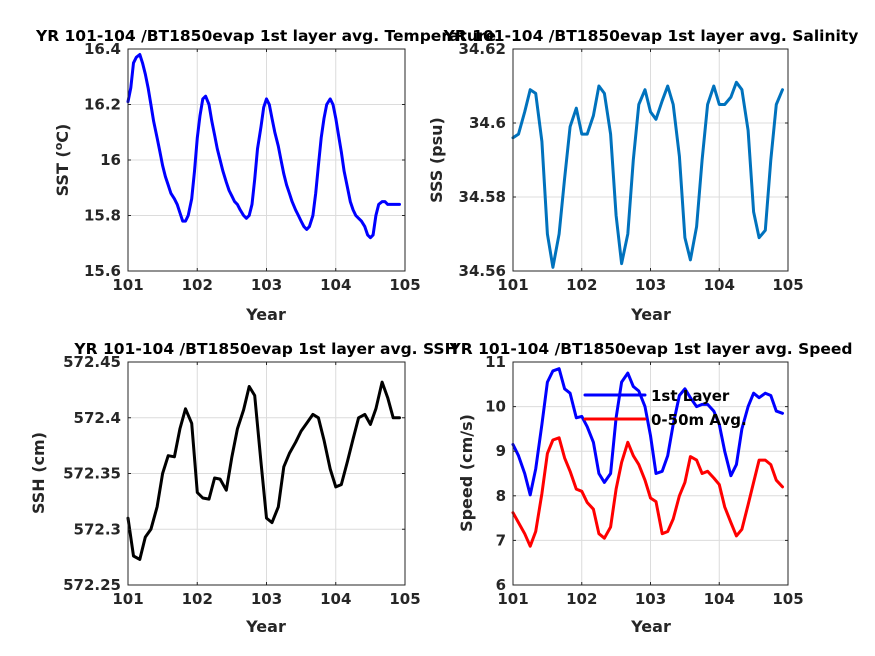 Image resolution: width=875 pixels, height=656 pixels. I want to click on y-tick-label: 572.35, so click(92, 474).